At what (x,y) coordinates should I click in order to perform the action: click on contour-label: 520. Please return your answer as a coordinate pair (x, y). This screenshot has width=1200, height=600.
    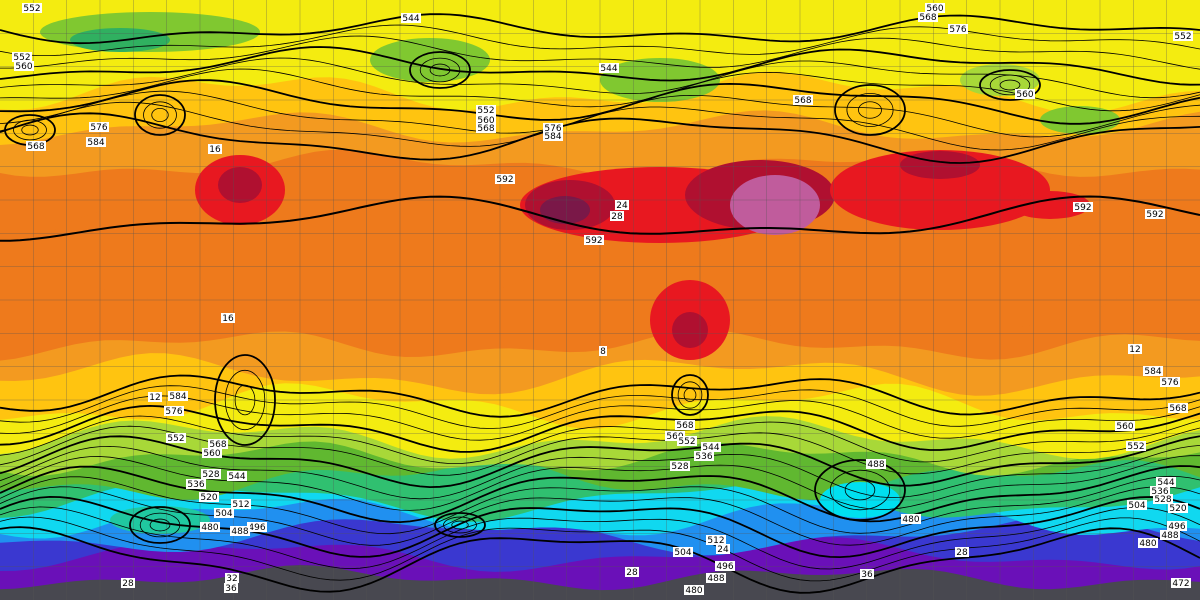
    Looking at the image, I should click on (208, 498).